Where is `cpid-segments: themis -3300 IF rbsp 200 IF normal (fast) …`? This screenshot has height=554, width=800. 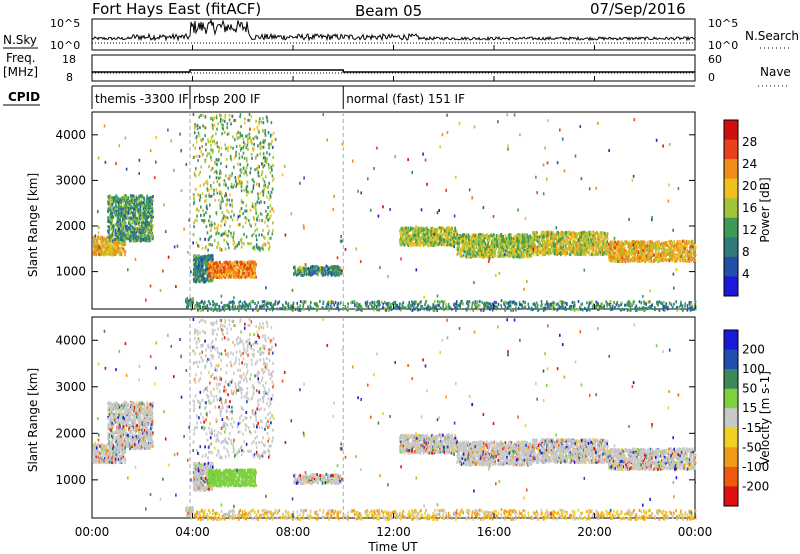
cpid-segments: themis -3300 IF rbsp 200 IF normal (fast) … is located at coordinates (393, 97).